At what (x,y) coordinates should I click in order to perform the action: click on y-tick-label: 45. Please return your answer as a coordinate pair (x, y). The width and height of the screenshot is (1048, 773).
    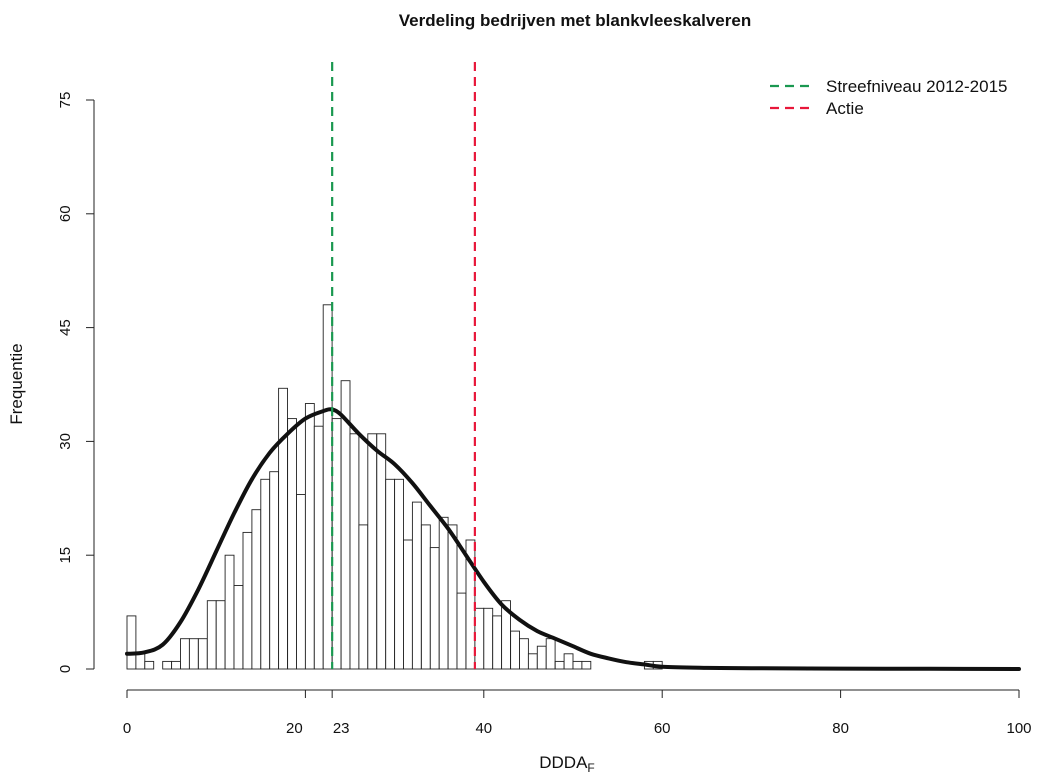
    Looking at the image, I should click on (65, 327).